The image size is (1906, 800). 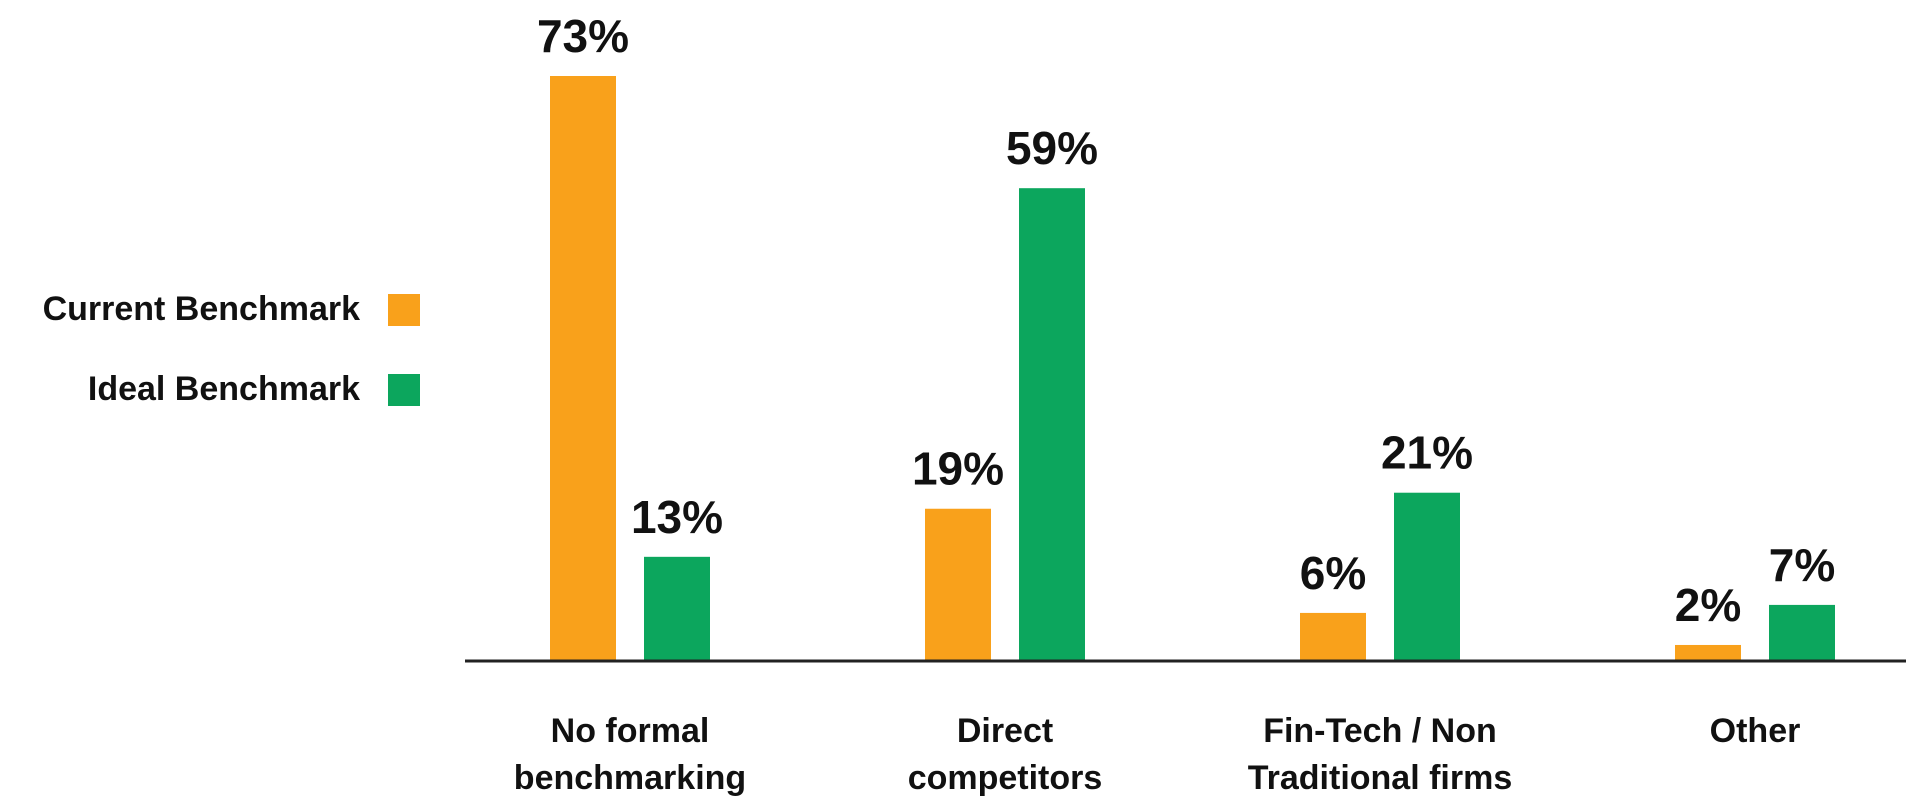 What do you see at coordinates (1427, 453) in the screenshot?
I see `data-label-ideal-2: 21%` at bounding box center [1427, 453].